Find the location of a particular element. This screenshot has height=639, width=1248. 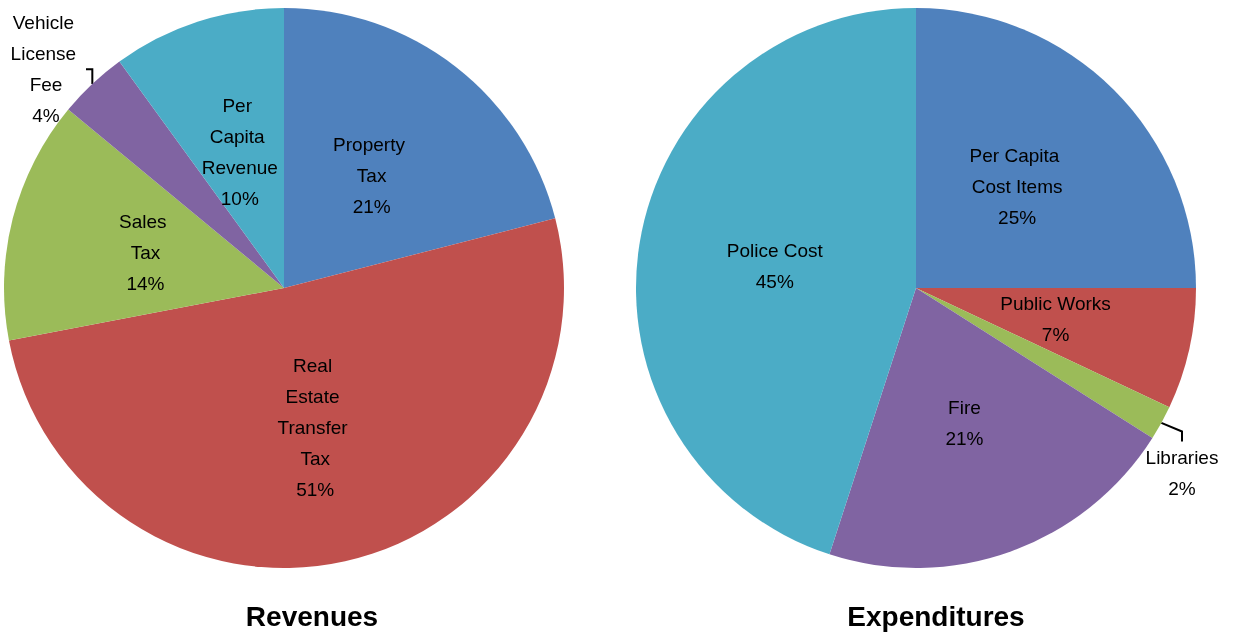

slice-label: Sales Tax is located at coordinates (145, 236).